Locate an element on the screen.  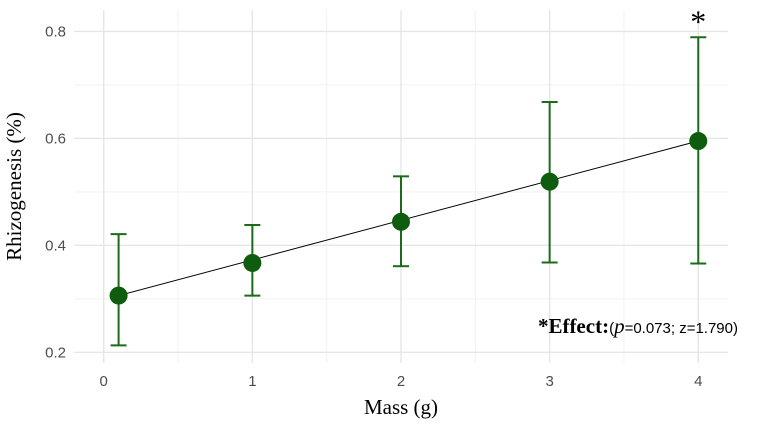
x-tick-labels: 0 1 2 3 4 is located at coordinates (401, 381).